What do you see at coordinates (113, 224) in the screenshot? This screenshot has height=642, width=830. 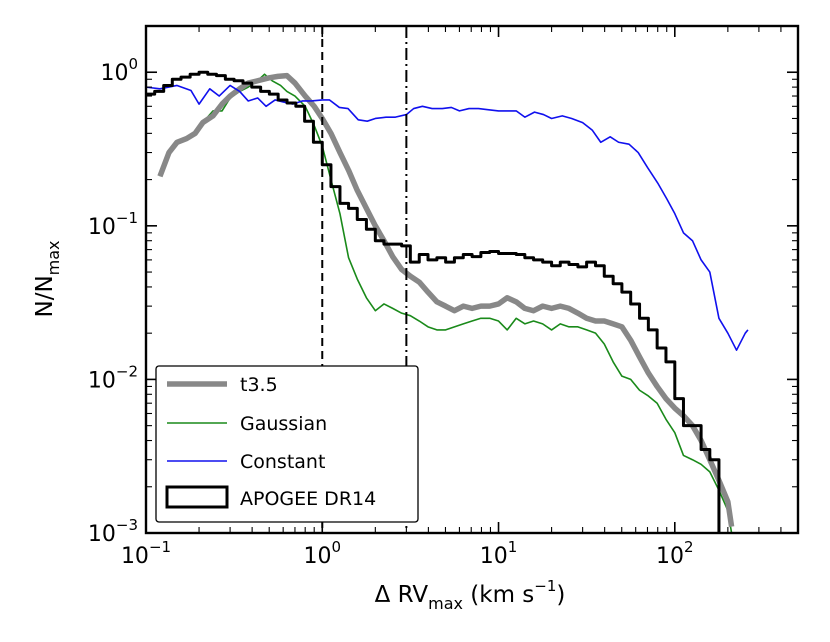 I see `y-tick-label: 10⁻¹` at bounding box center [113, 224].